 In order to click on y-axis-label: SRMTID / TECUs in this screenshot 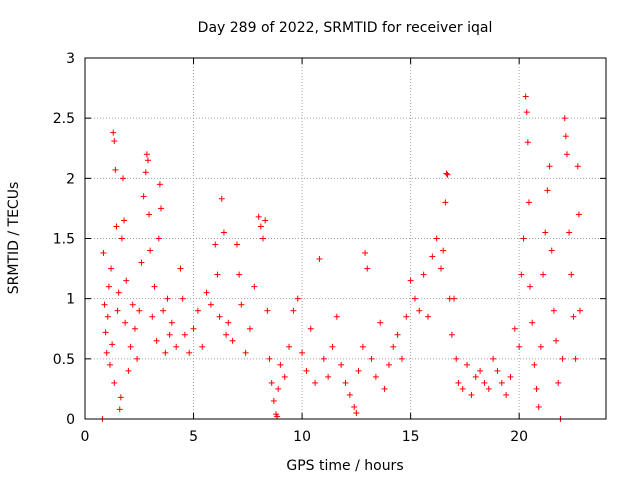, I will do `click(14, 238)`.